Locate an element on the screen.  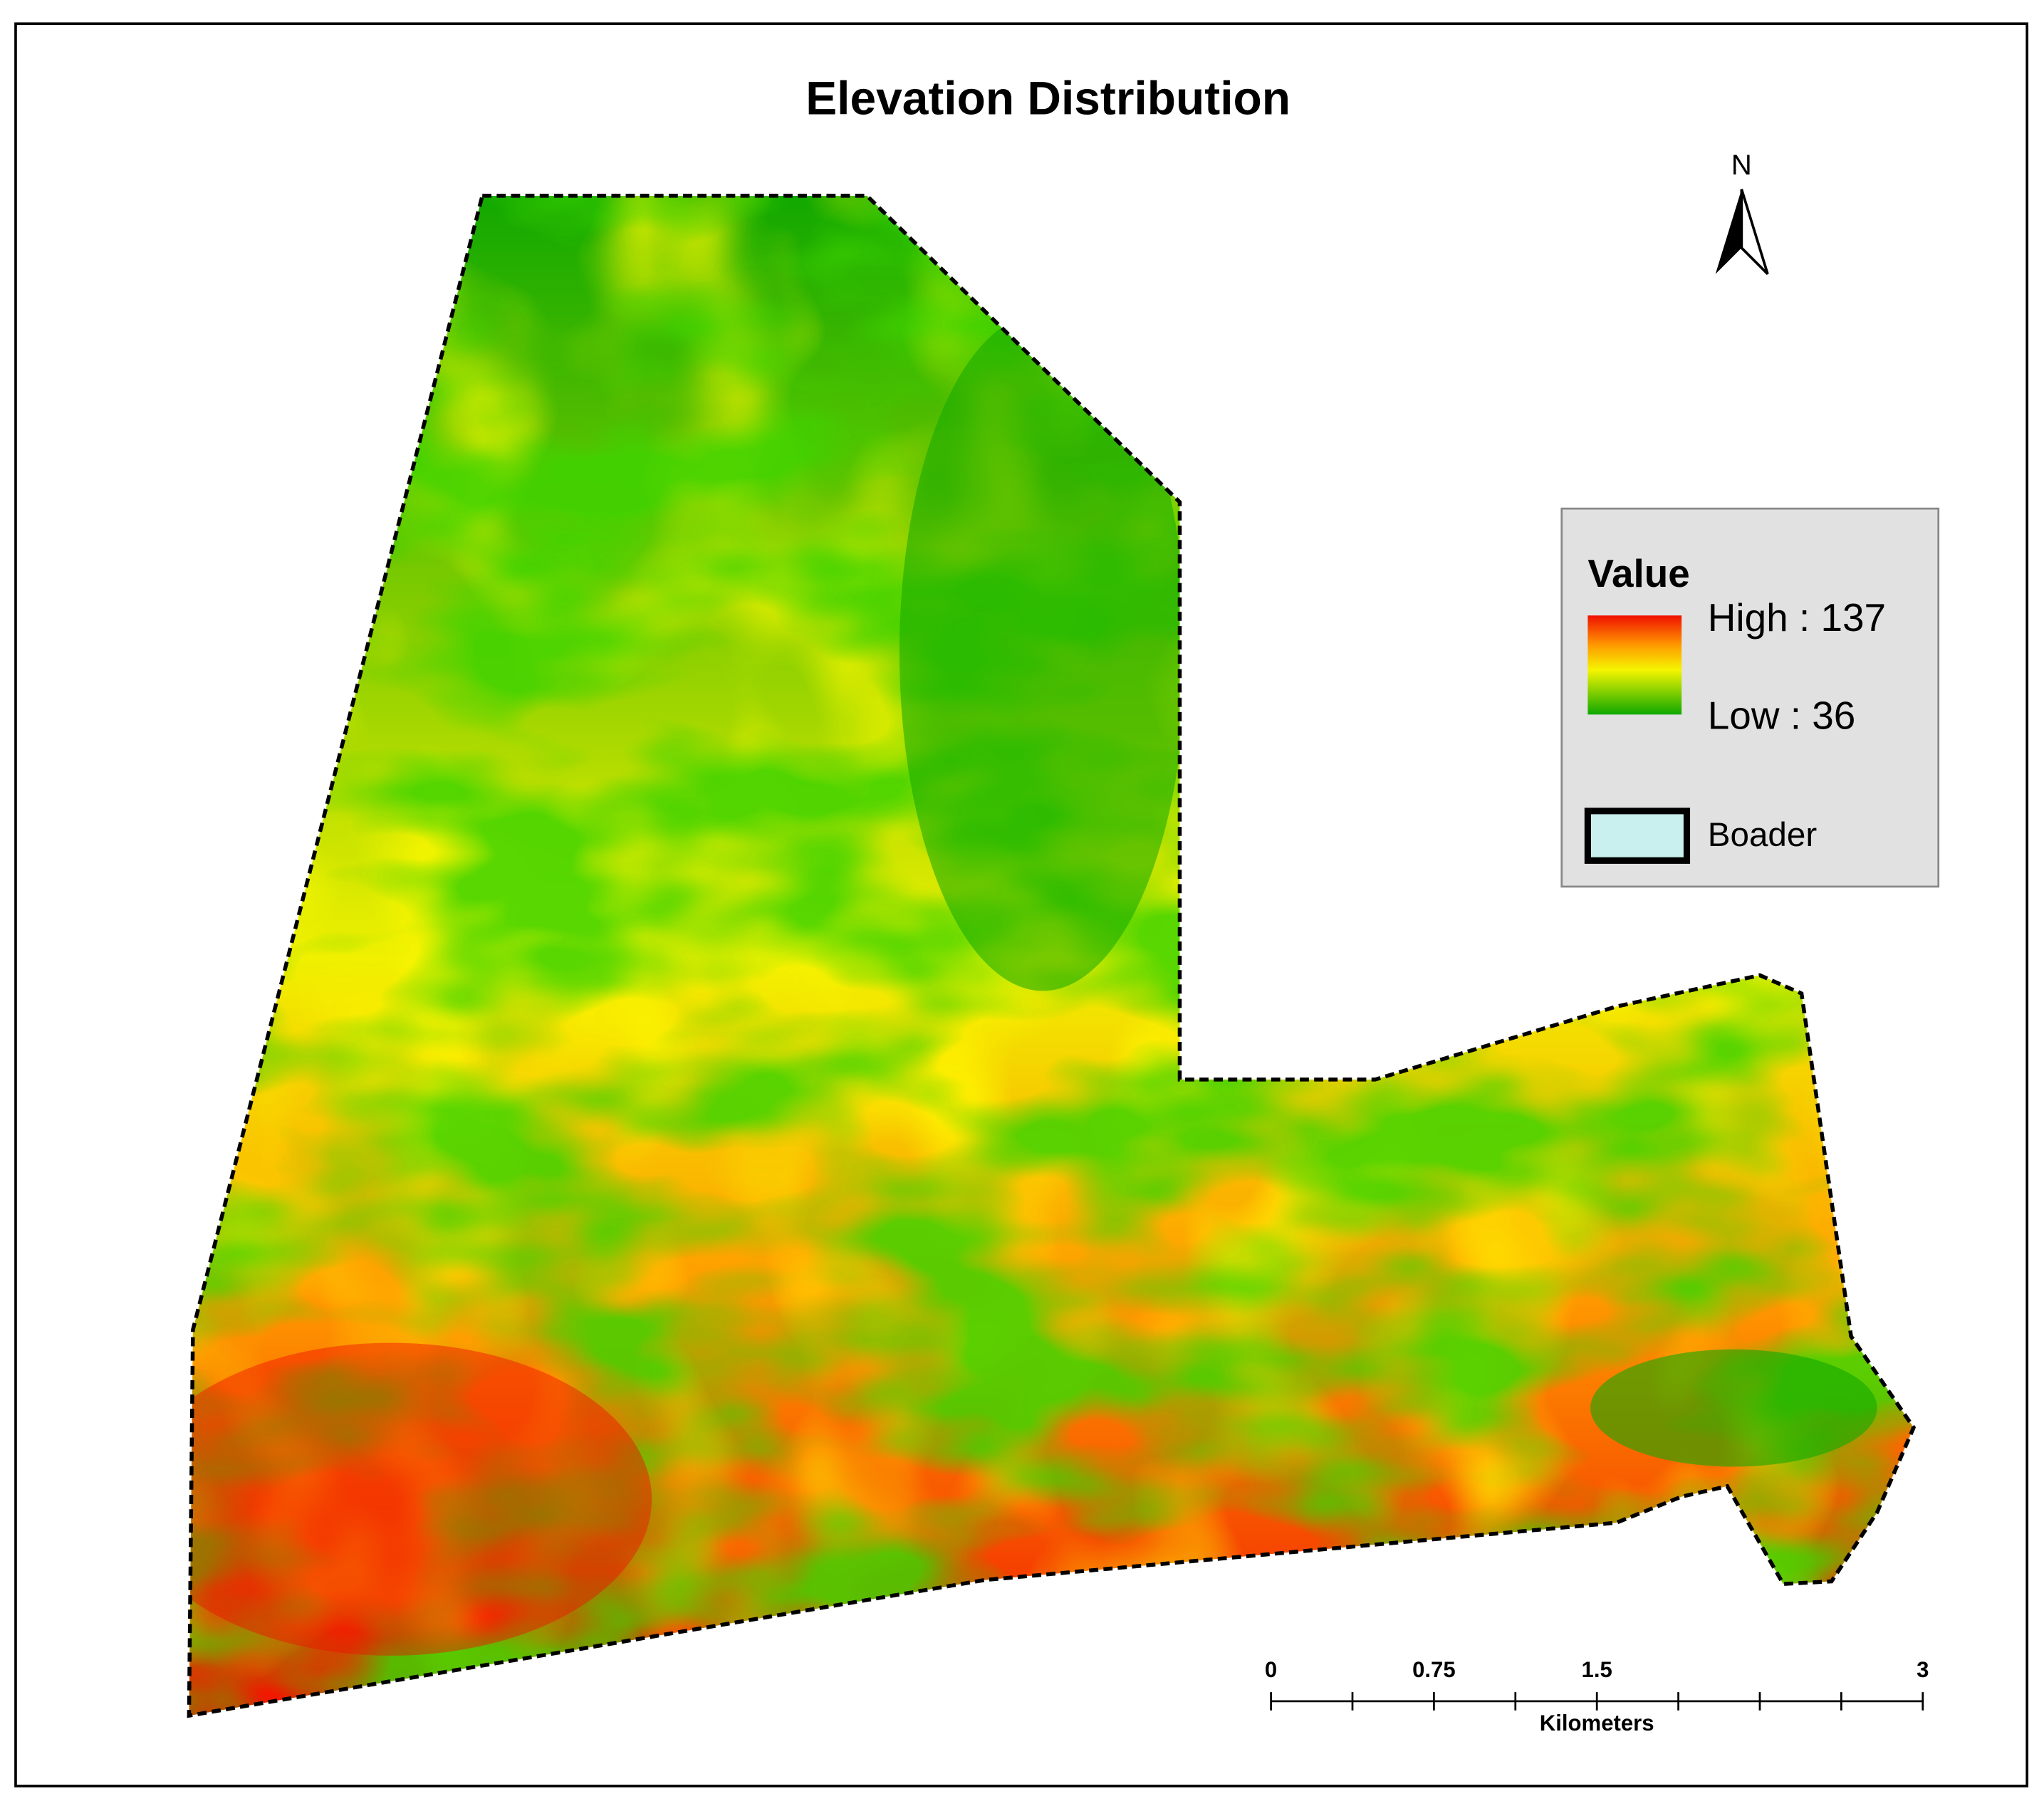
color-ramp is located at coordinates (1634, 665).